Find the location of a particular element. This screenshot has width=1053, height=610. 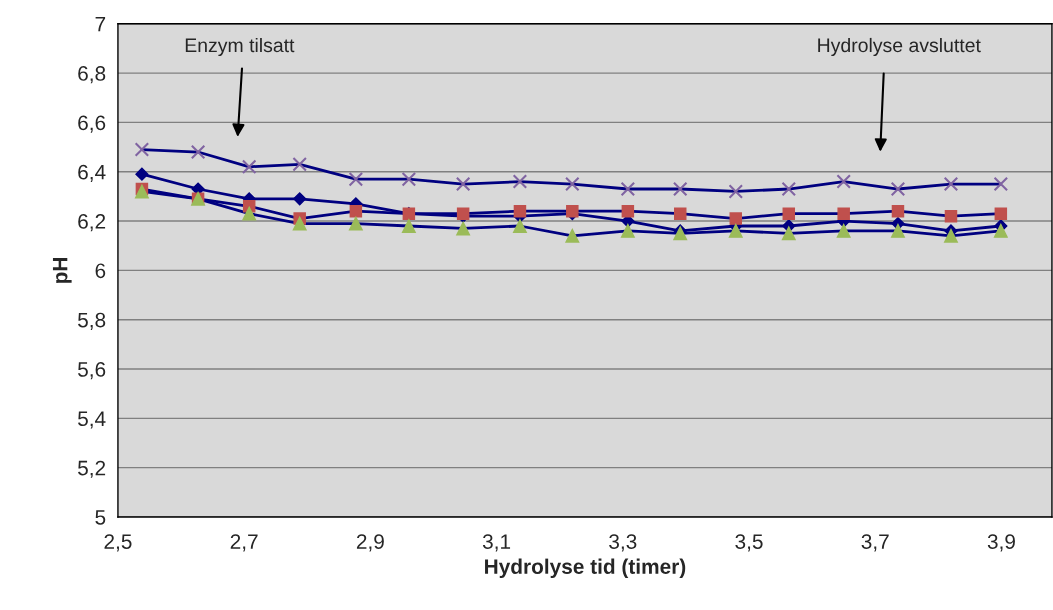

x-tick-label: 2,7 is located at coordinates (244, 543).